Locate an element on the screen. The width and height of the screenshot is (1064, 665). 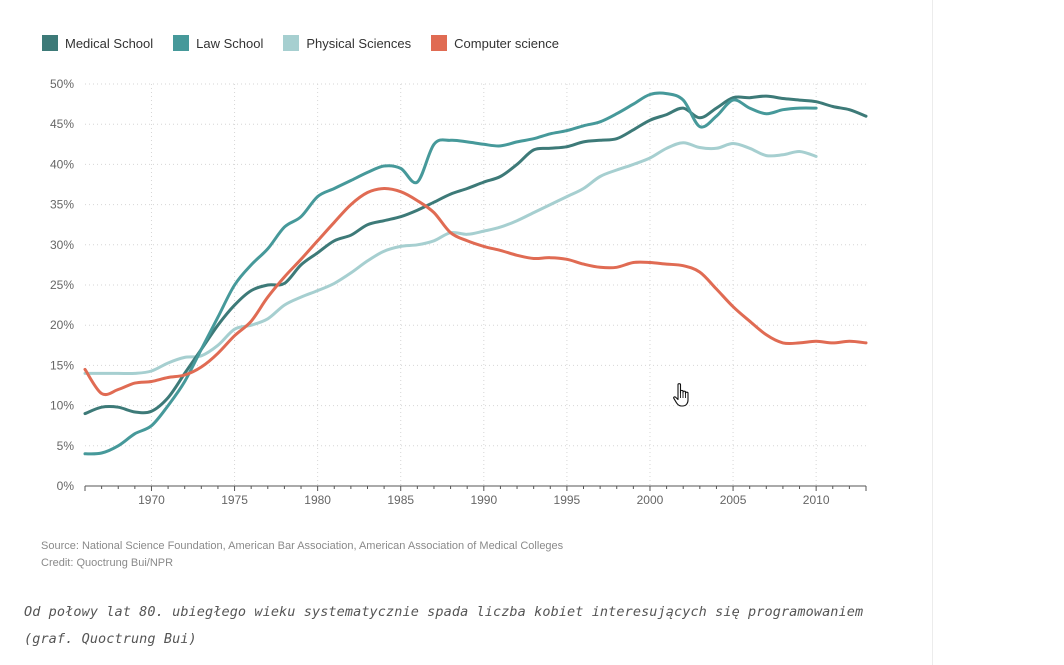
legend-label-law-school: Law School is located at coordinates (230, 43).